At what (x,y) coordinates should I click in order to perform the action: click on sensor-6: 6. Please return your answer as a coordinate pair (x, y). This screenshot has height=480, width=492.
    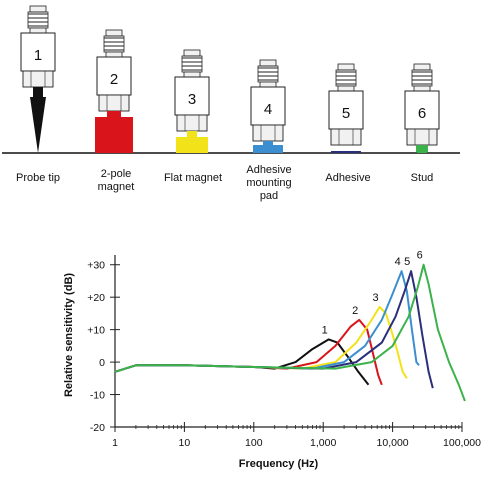
    Looking at the image, I should click on (422, 108).